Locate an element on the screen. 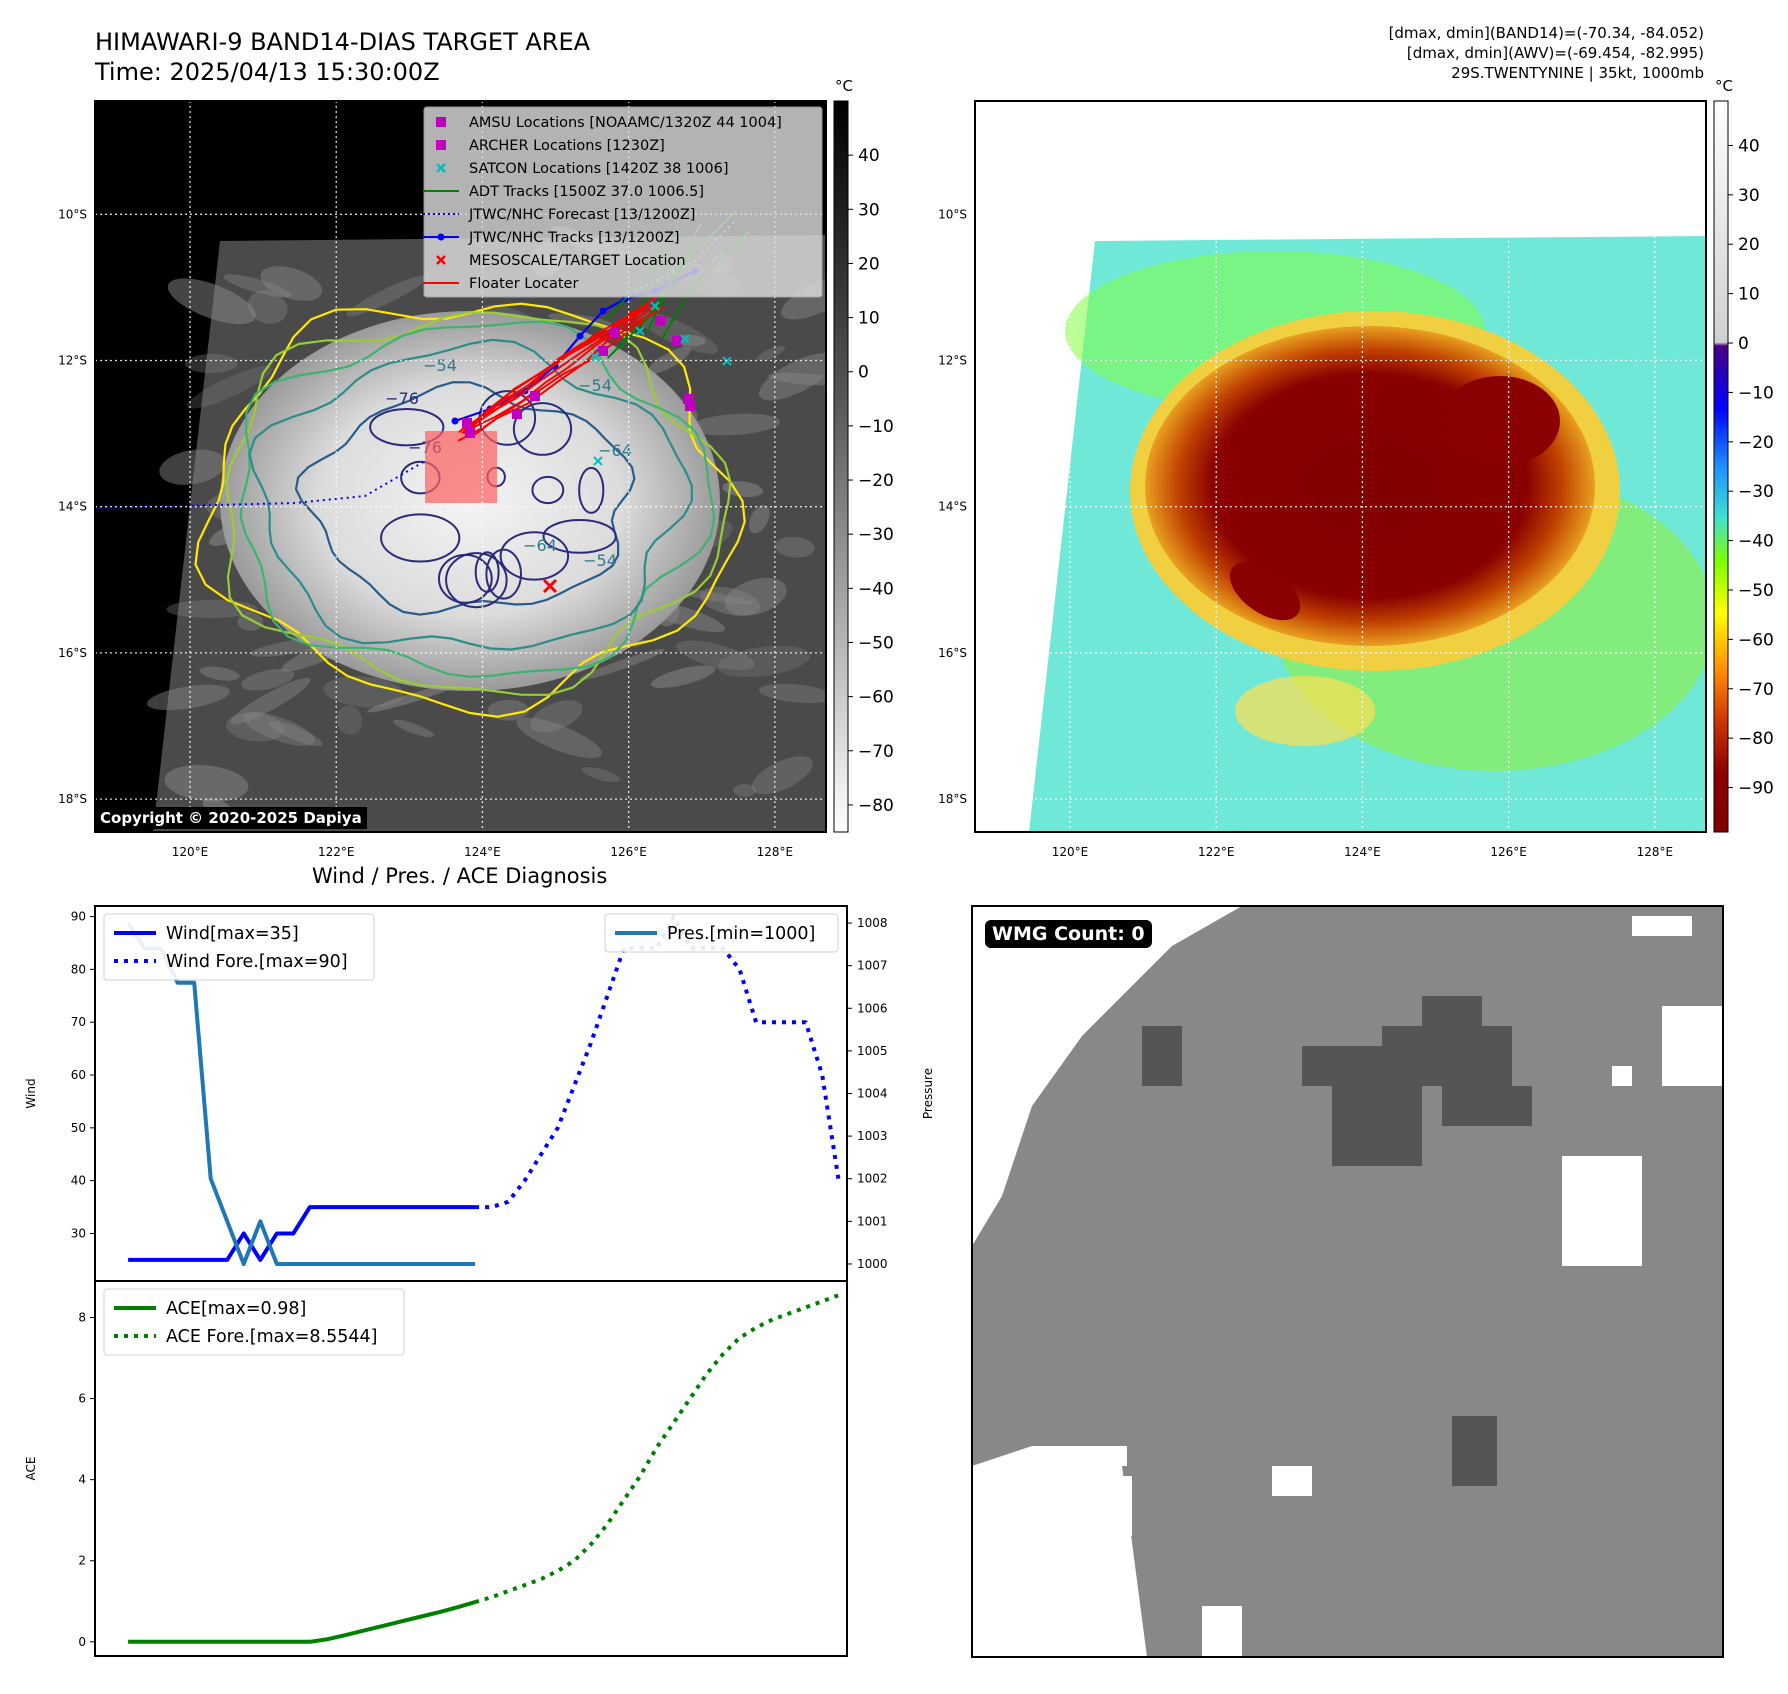 The image size is (1788, 1694). ir-legend-entry: SATCON Locations [1420Z 38 1006] is located at coordinates (598, 169).